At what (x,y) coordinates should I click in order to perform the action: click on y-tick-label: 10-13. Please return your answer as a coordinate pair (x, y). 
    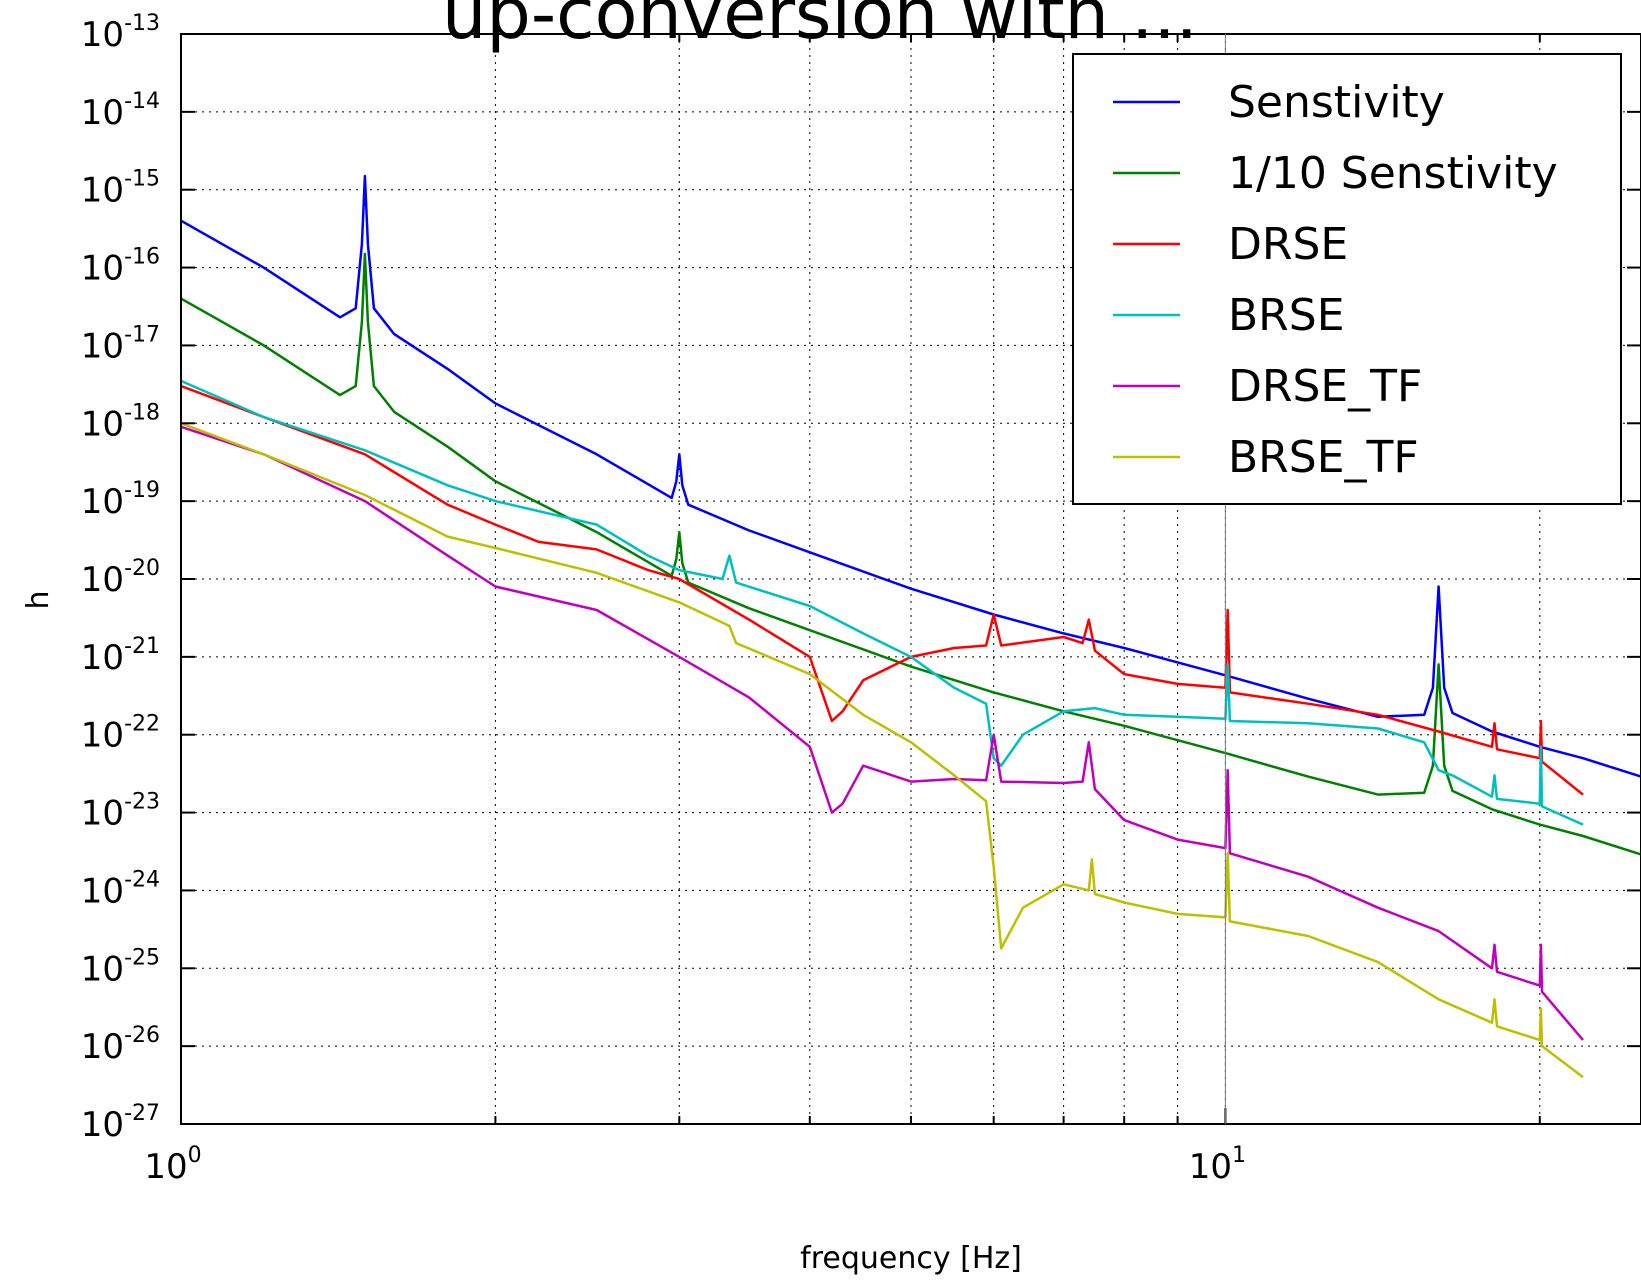
    Looking at the image, I should click on (120, 33).